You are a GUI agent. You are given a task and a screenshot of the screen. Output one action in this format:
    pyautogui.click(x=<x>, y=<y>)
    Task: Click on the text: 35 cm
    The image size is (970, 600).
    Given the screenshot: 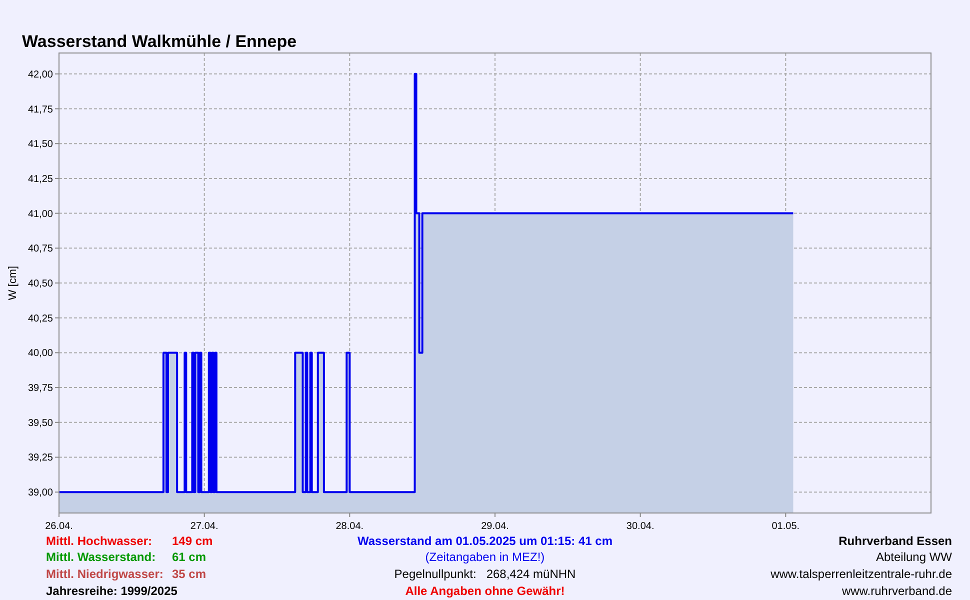 What is the action you would take?
    pyautogui.click(x=189, y=574)
    